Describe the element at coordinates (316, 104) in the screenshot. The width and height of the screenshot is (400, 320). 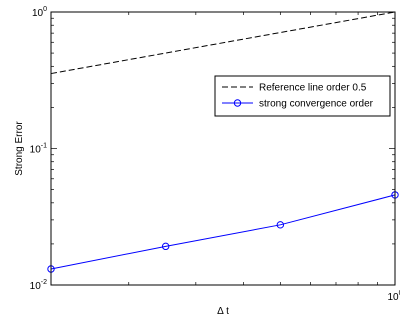
I see `legend-strong-convergence-label: strong convergence order` at that location.